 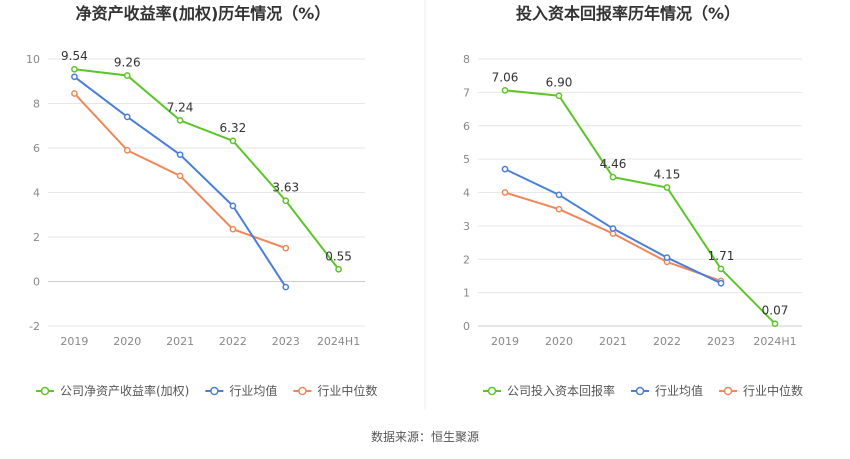 I want to click on data-source-note: 数据来源：恒生聚源, so click(x=424, y=437).